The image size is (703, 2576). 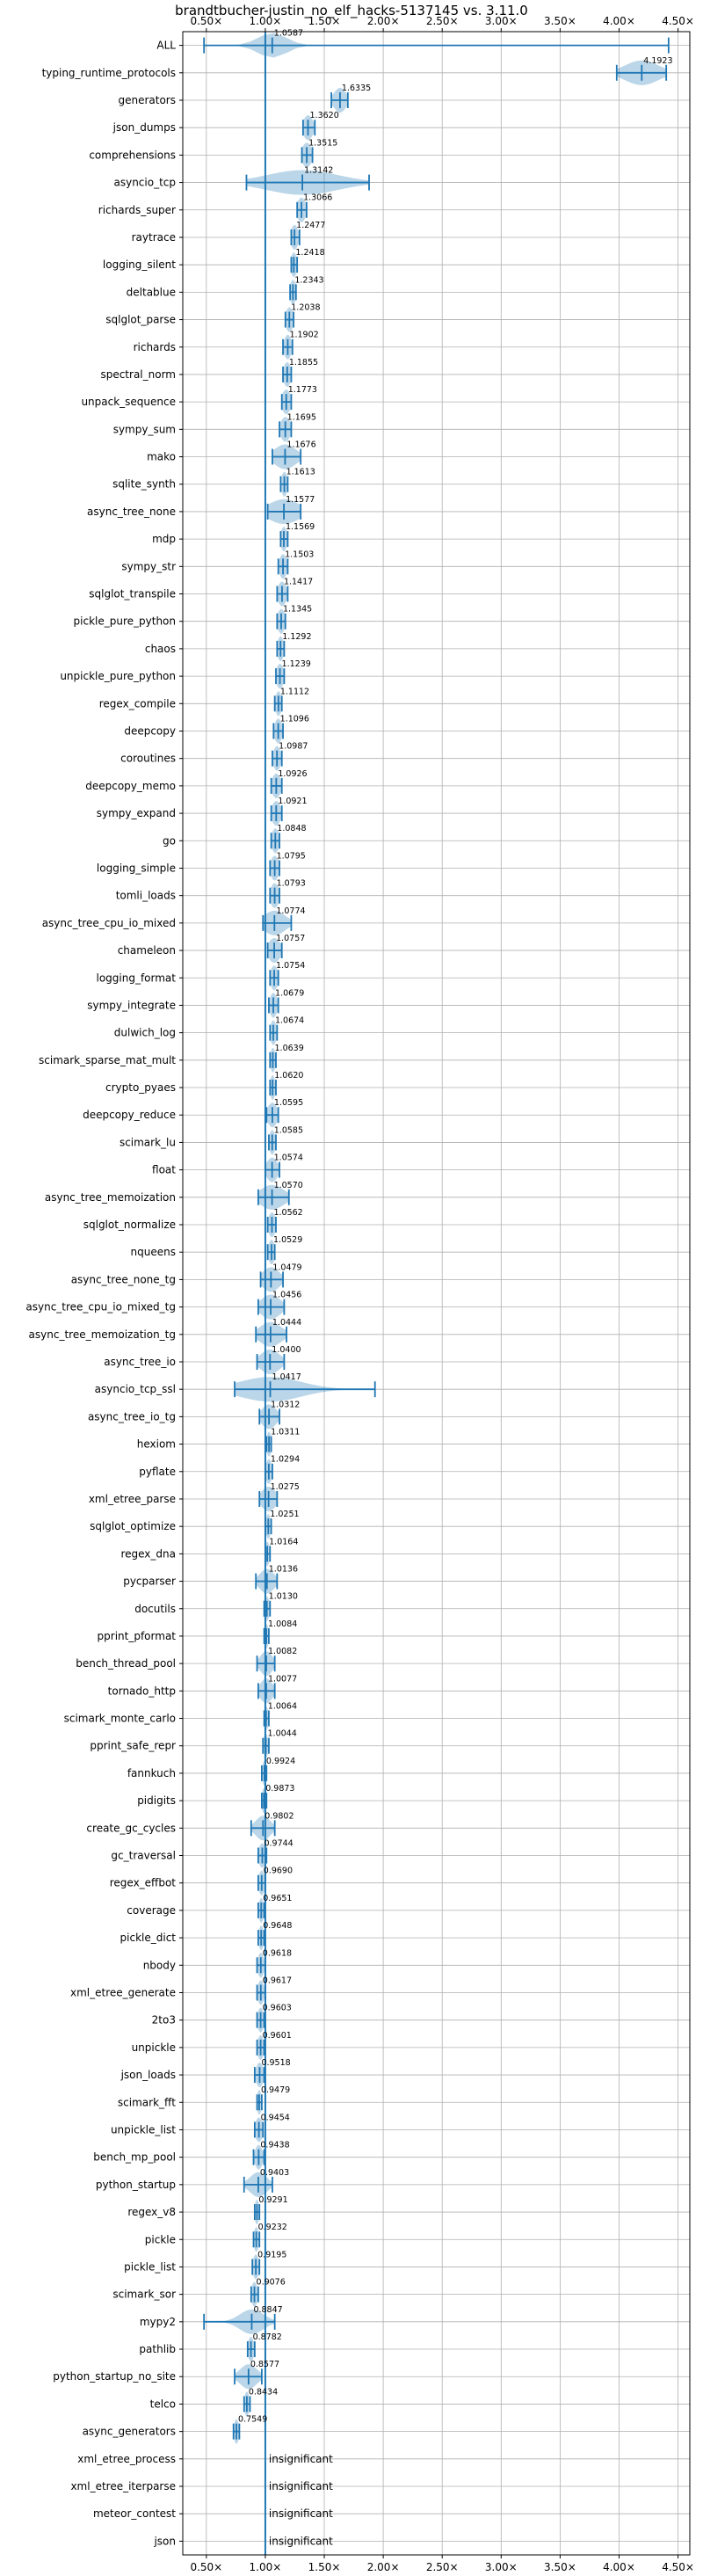 What do you see at coordinates (304, 362) in the screenshot?
I see `value-label: 1.1855` at bounding box center [304, 362].